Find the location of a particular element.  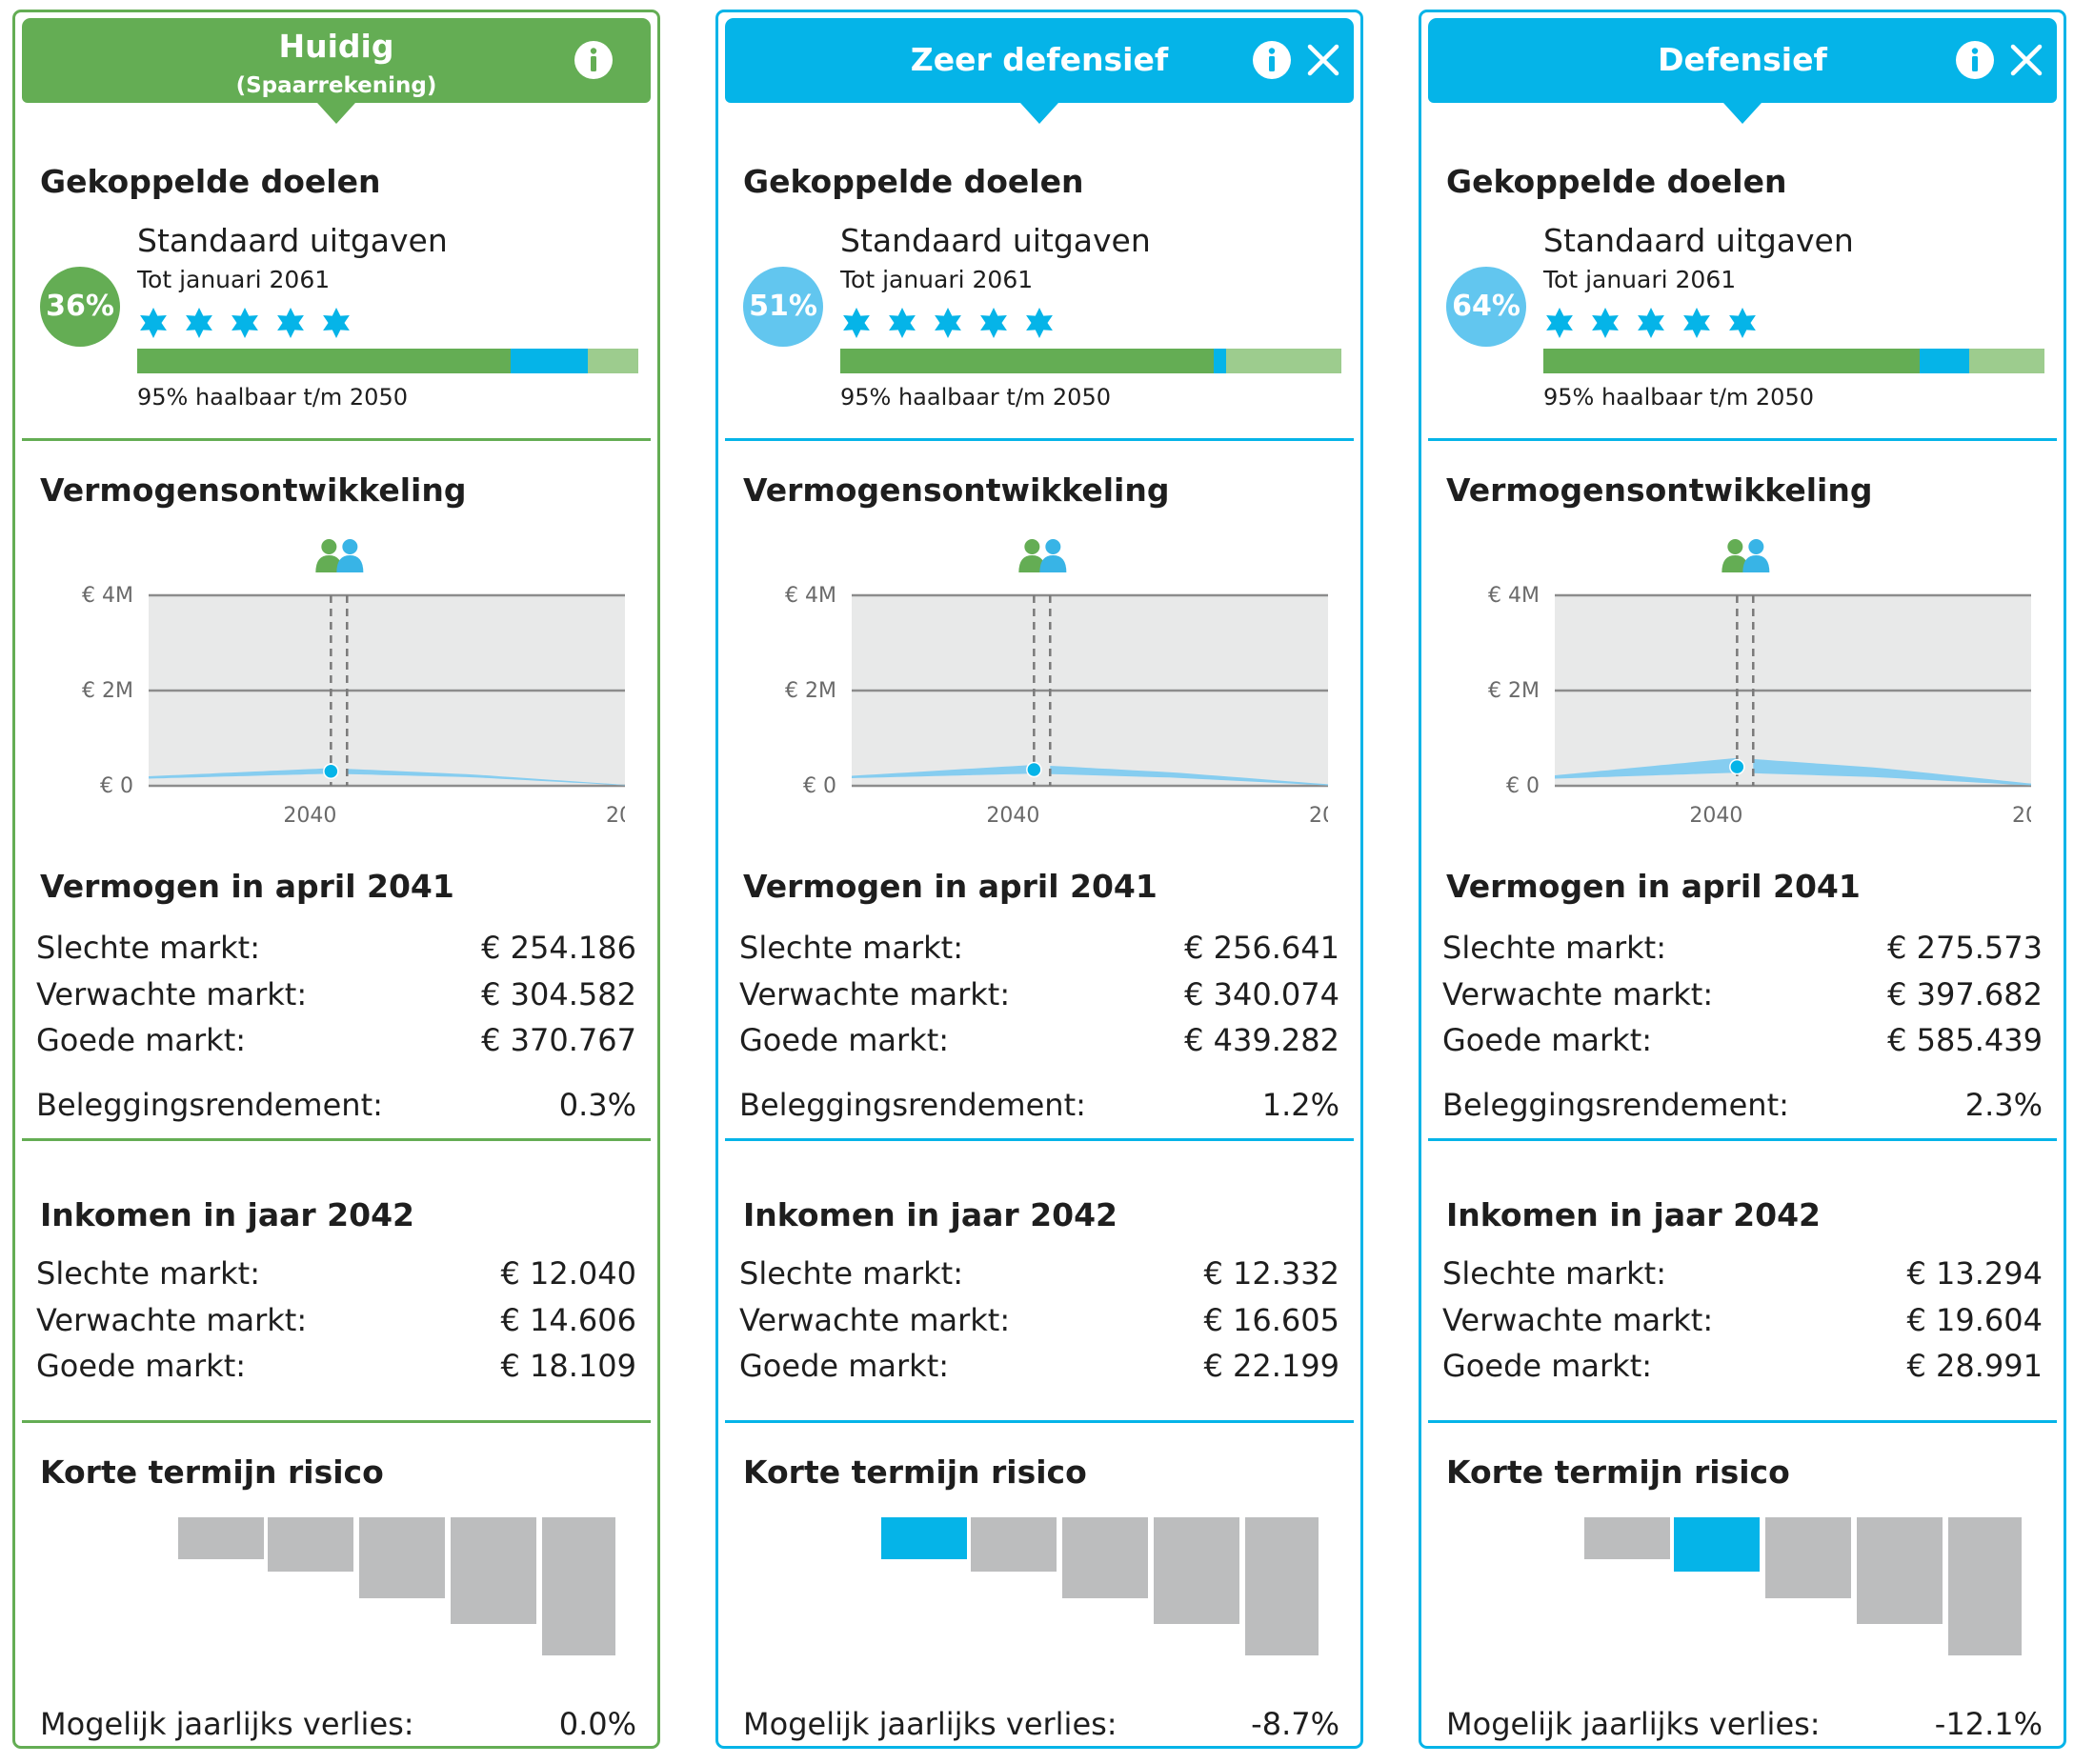

wealth-row: Verwachte markt: € 340.074 is located at coordinates (1039, 994).